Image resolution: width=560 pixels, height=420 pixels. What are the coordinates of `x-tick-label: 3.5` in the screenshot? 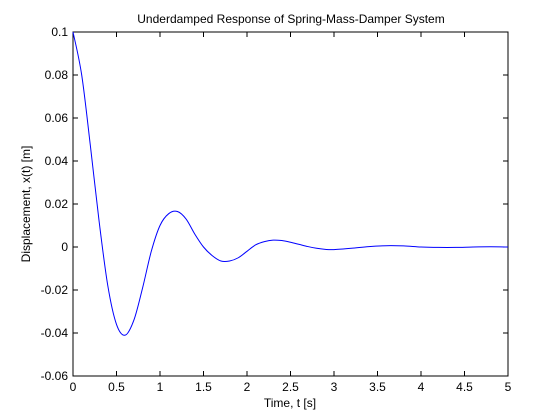 It's located at (377, 387).